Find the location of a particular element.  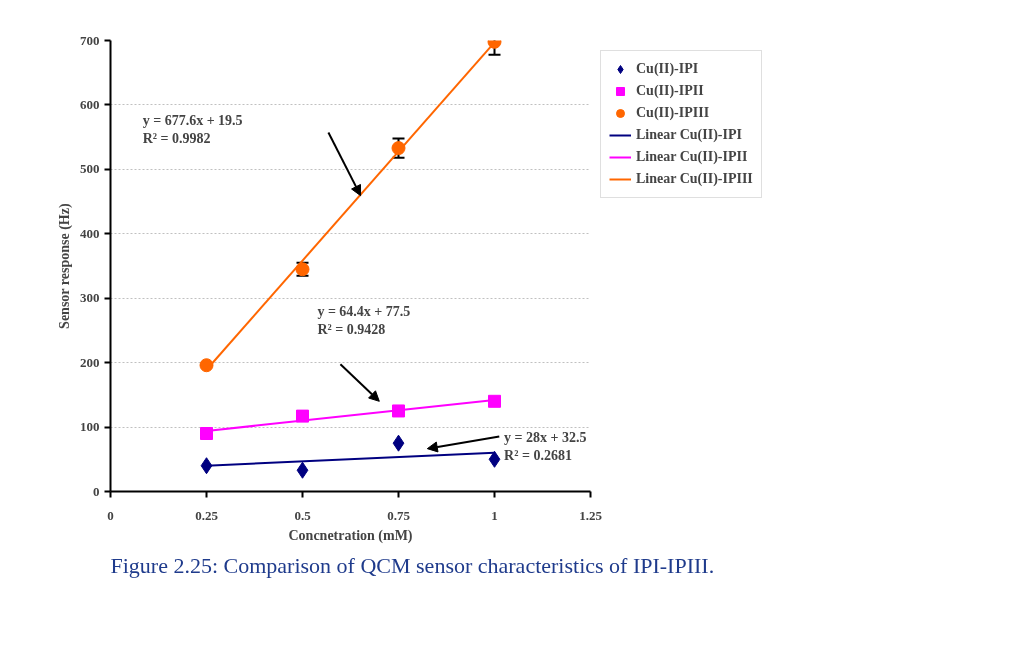

y-axis-title: Sensor response (Hz) is located at coordinates (65, 266).